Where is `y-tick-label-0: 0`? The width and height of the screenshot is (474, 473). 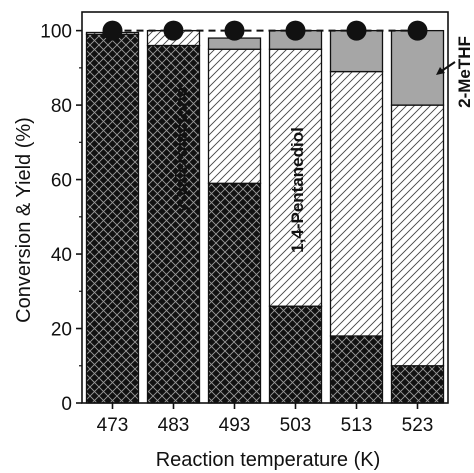
y-tick-label-0: 0 is located at coordinates (66, 404).